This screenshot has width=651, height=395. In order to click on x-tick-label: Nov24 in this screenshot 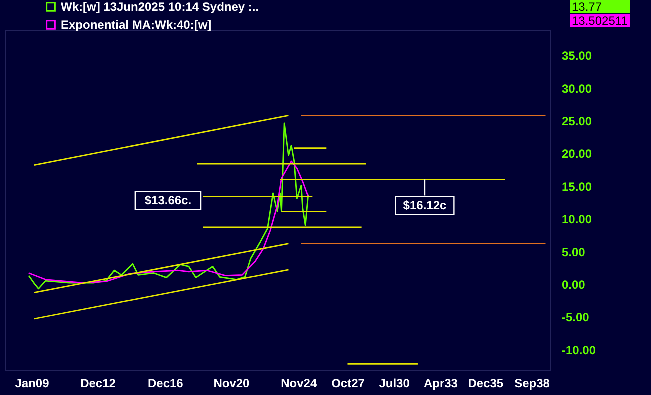, I will do `click(299, 383)`.